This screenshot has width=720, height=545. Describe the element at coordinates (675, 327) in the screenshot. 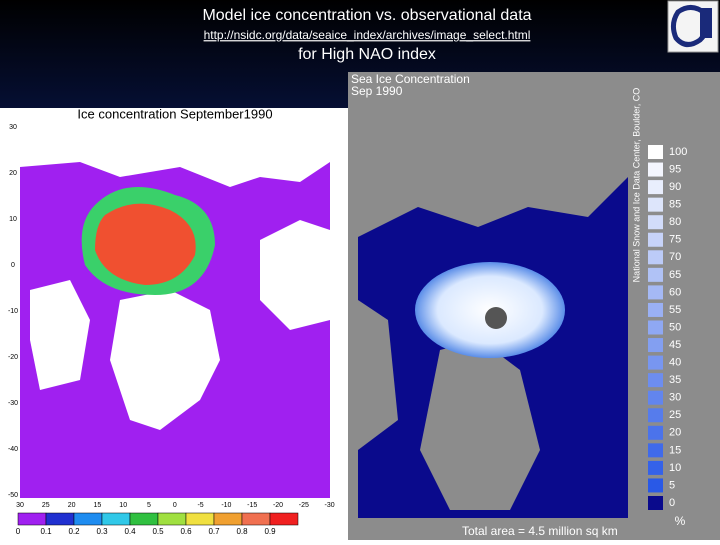

I see `legend-label: 50` at that location.